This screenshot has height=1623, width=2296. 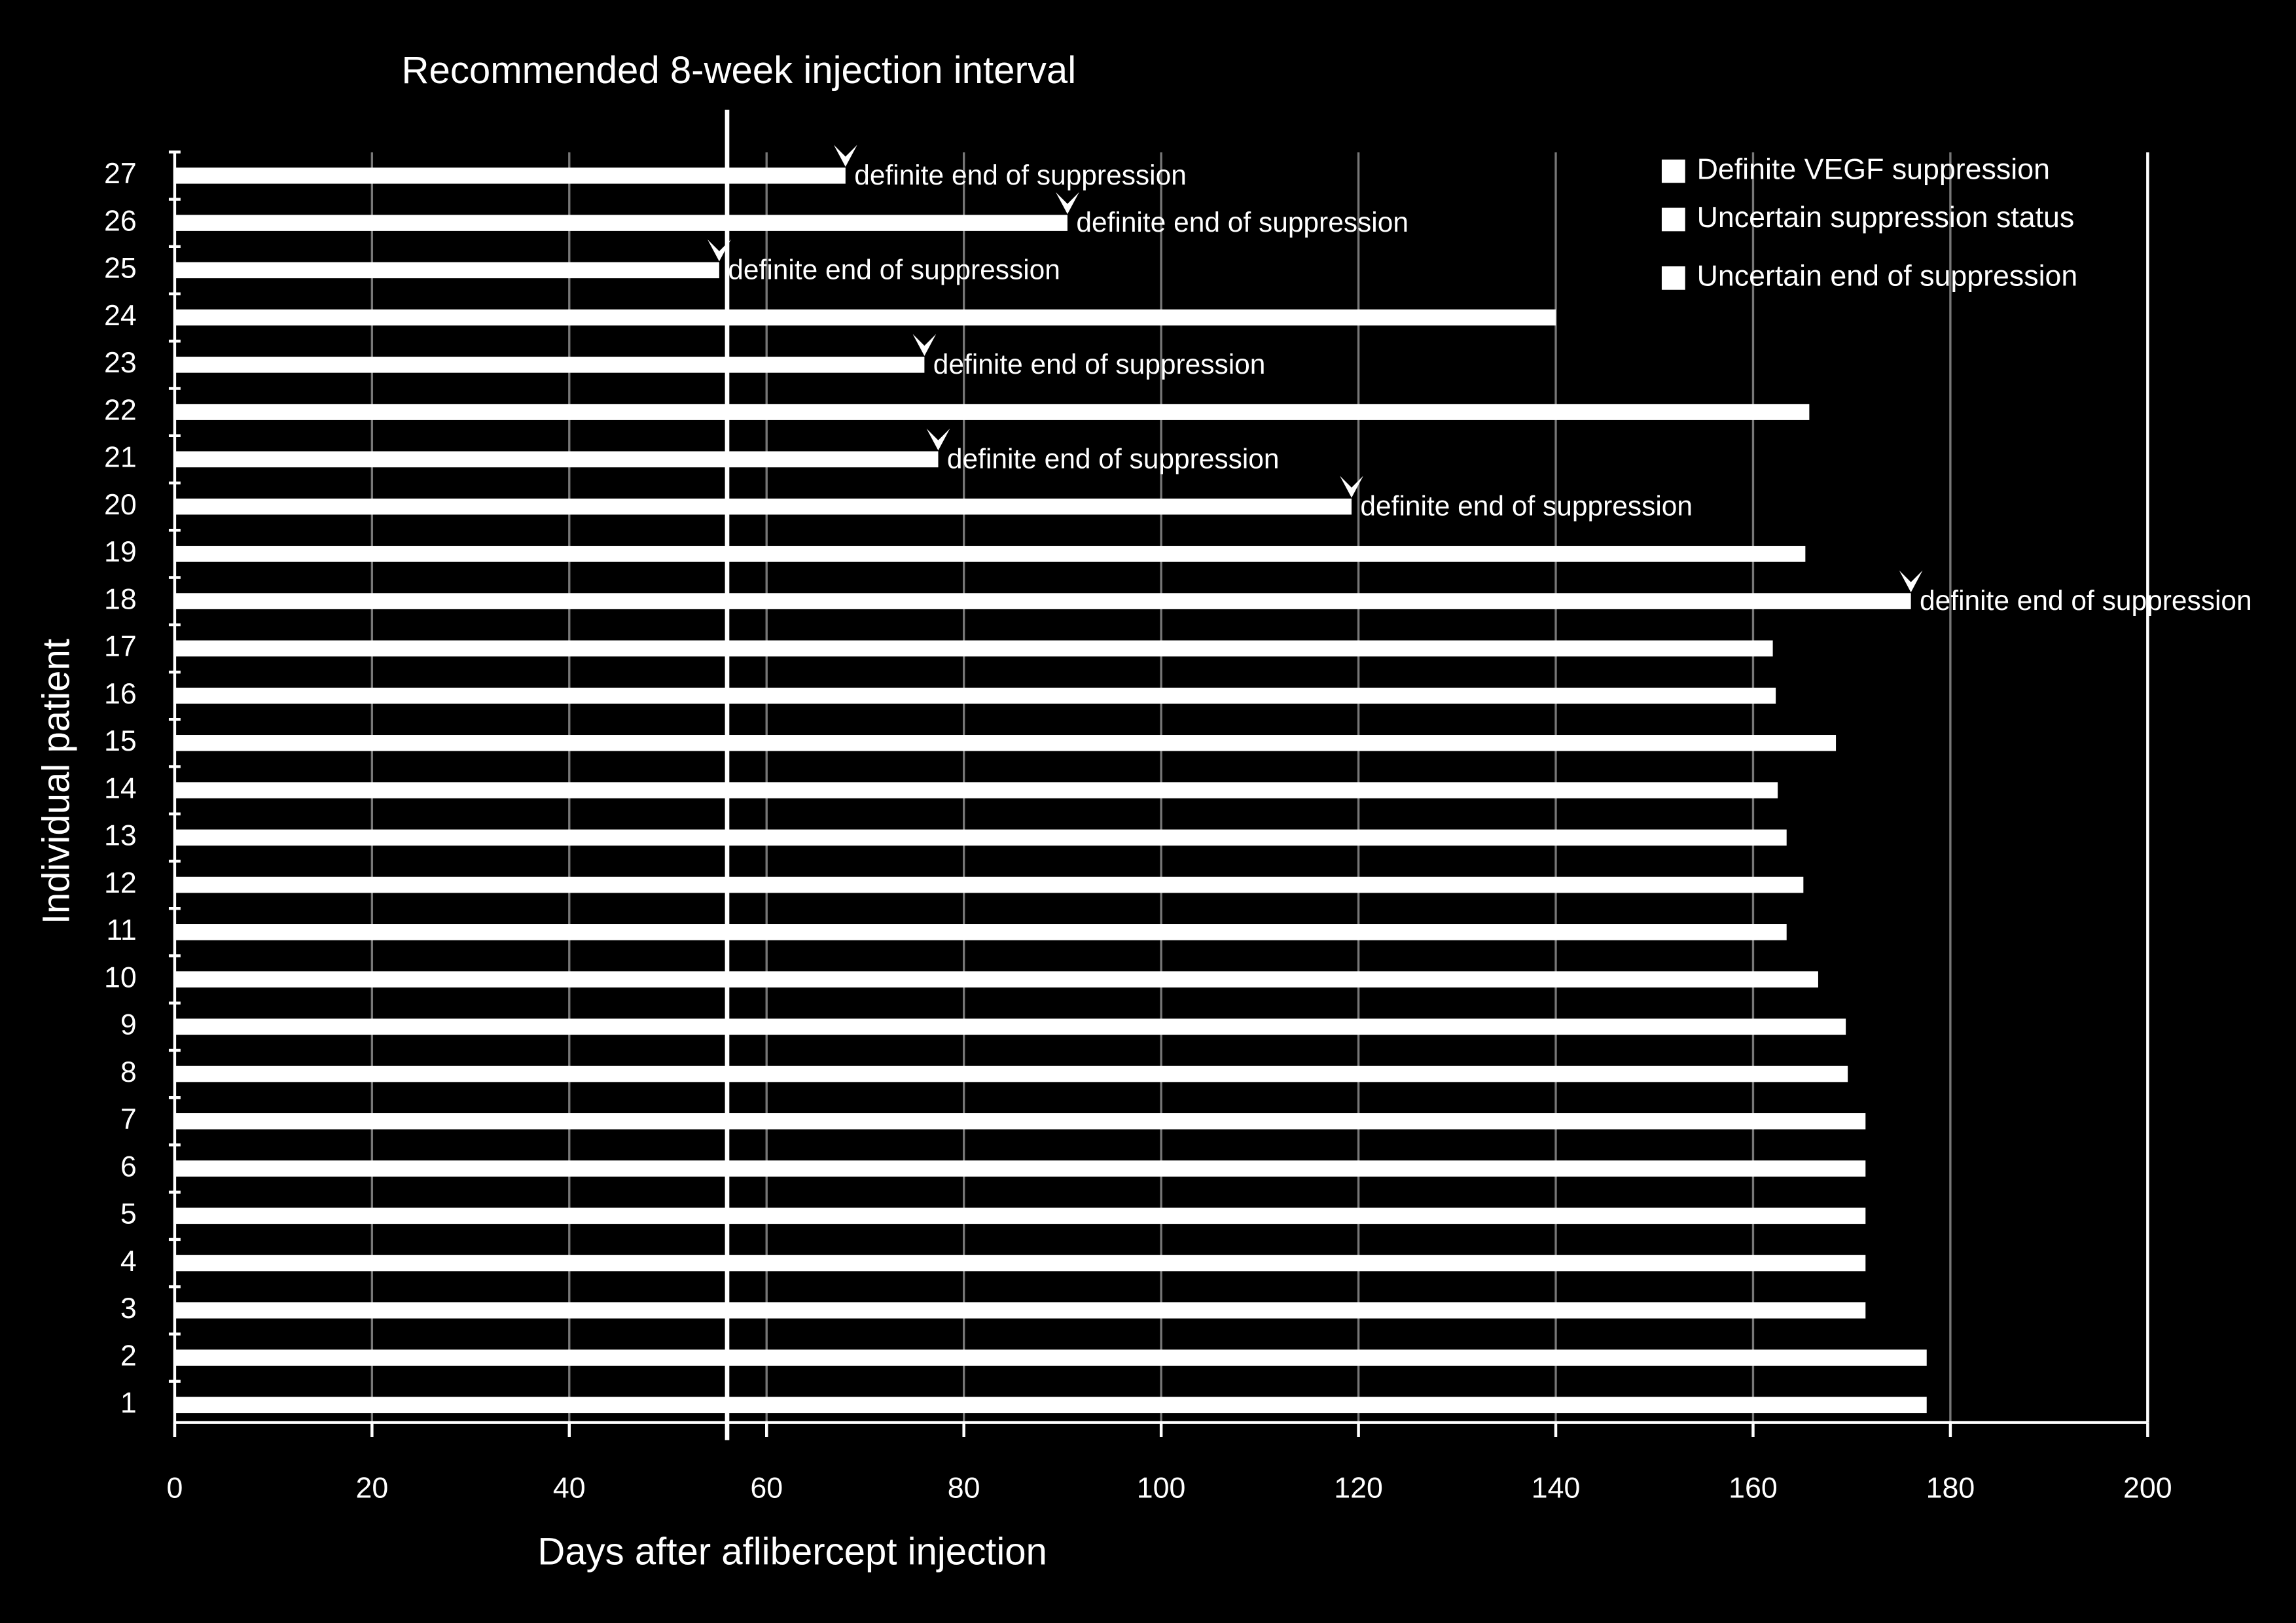 What do you see at coordinates (1556, 1488) in the screenshot?
I see `x-tick-label: 140` at bounding box center [1556, 1488].